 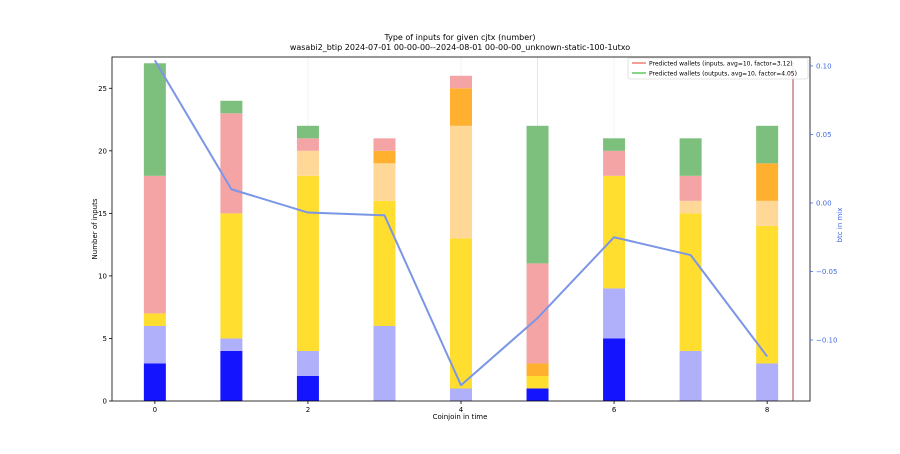 I want to click on legend-box, so click(x=718, y=68).